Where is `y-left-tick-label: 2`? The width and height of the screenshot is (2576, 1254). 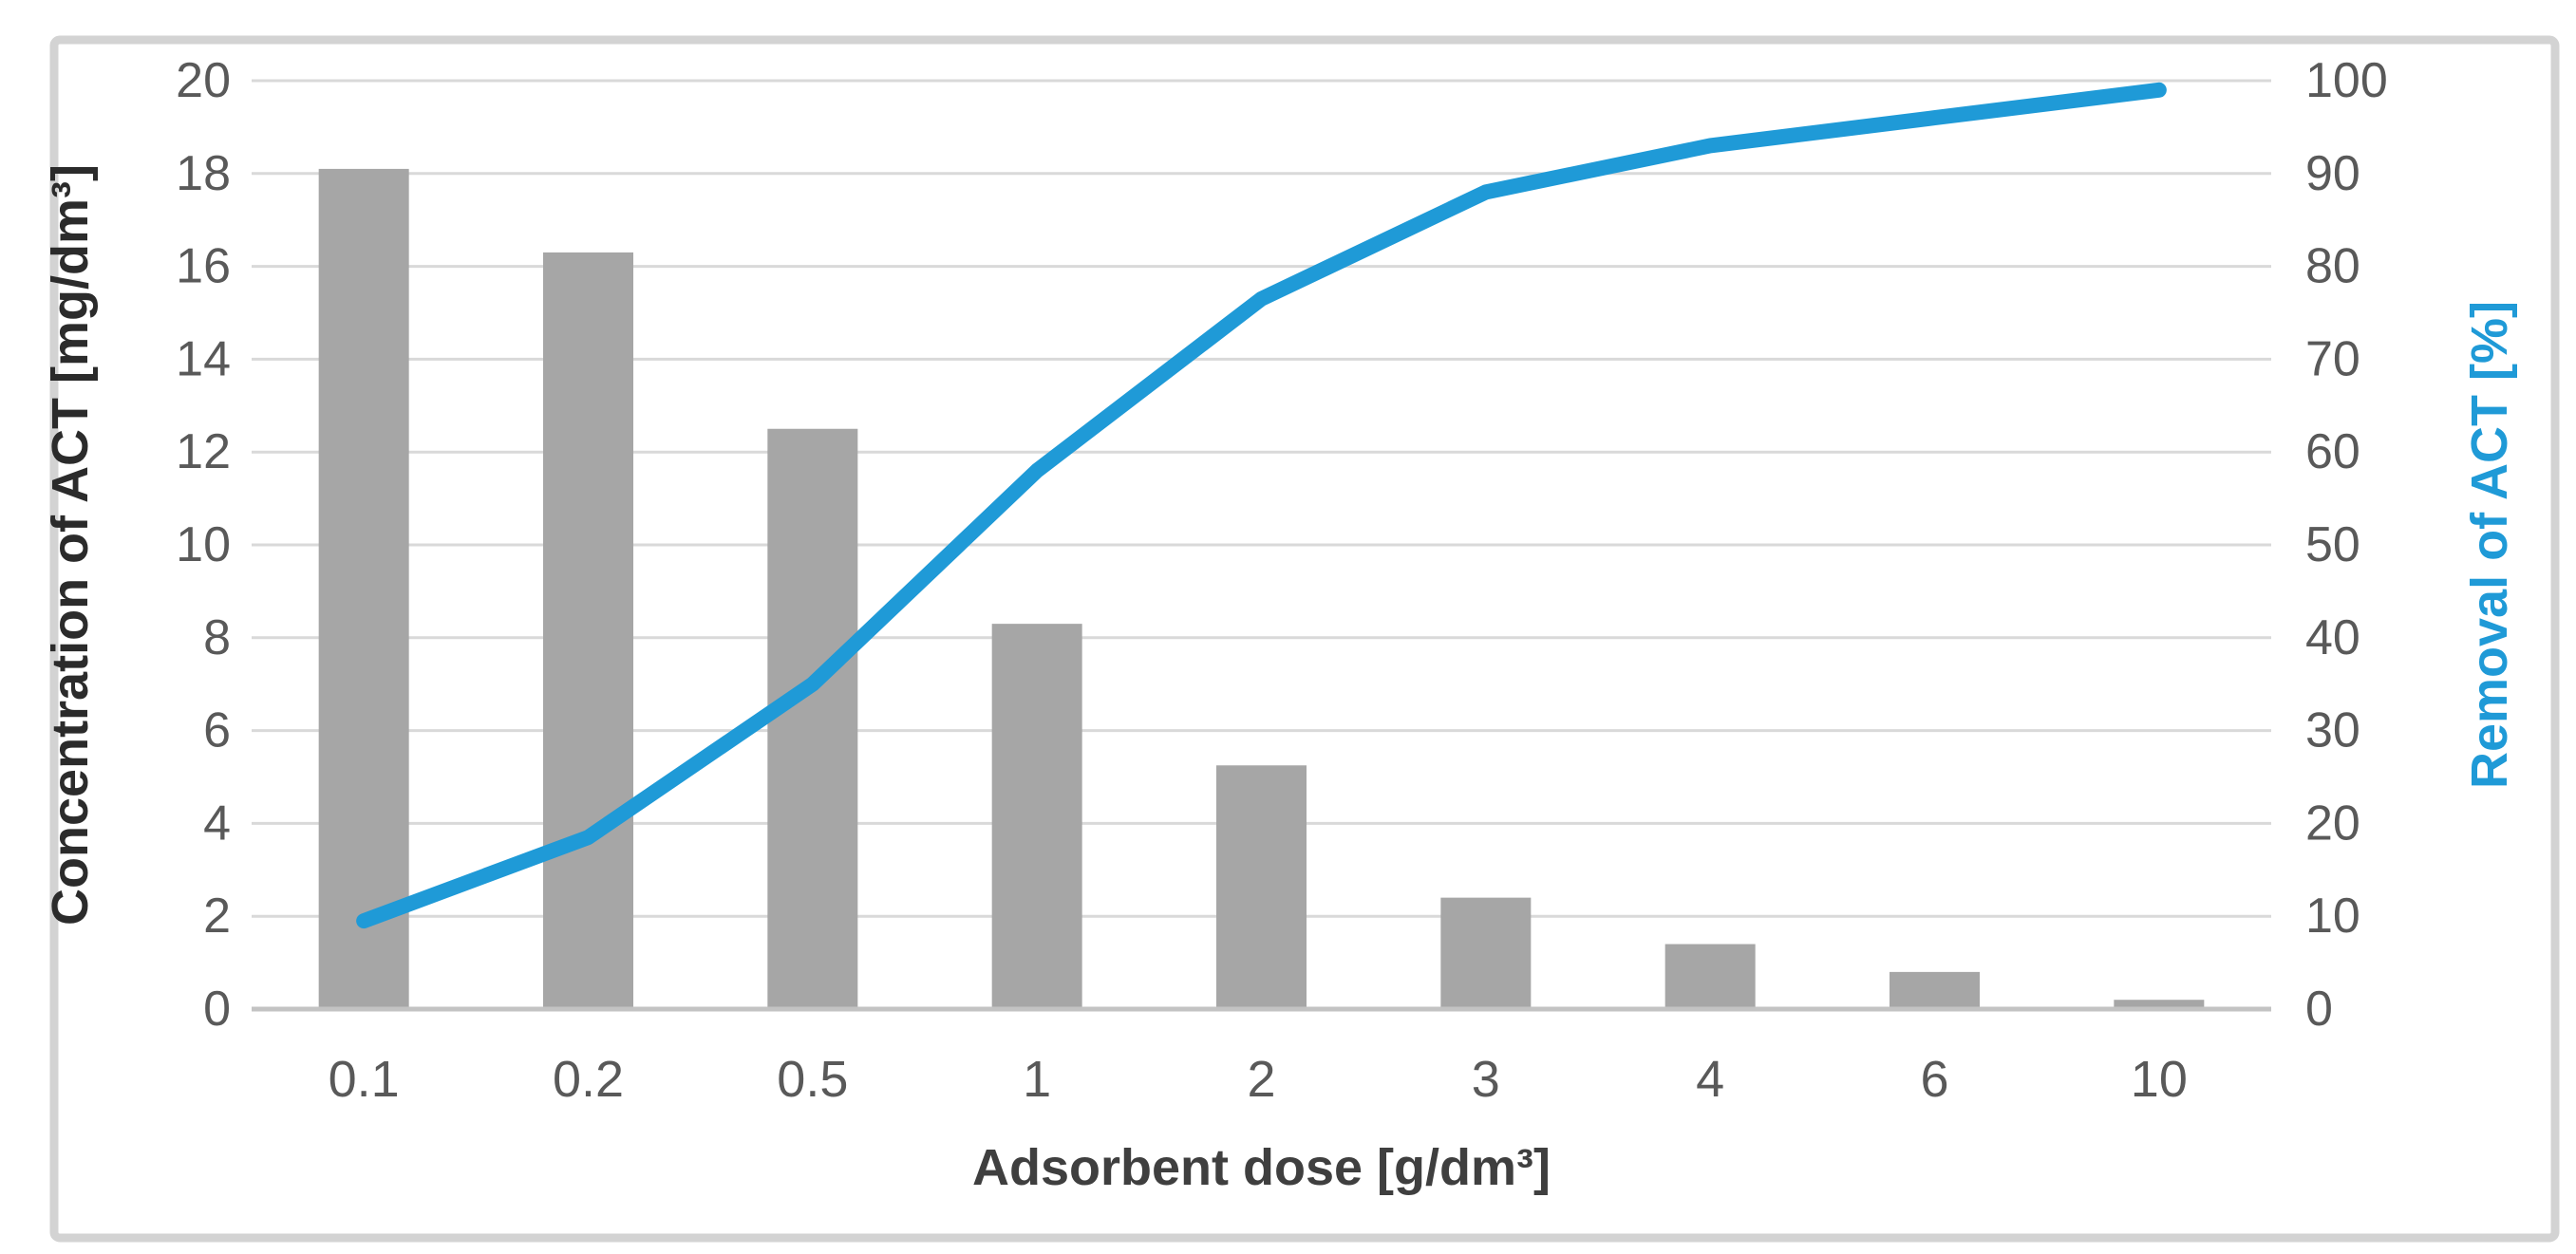
y-left-tick-label: 2 is located at coordinates (217, 916).